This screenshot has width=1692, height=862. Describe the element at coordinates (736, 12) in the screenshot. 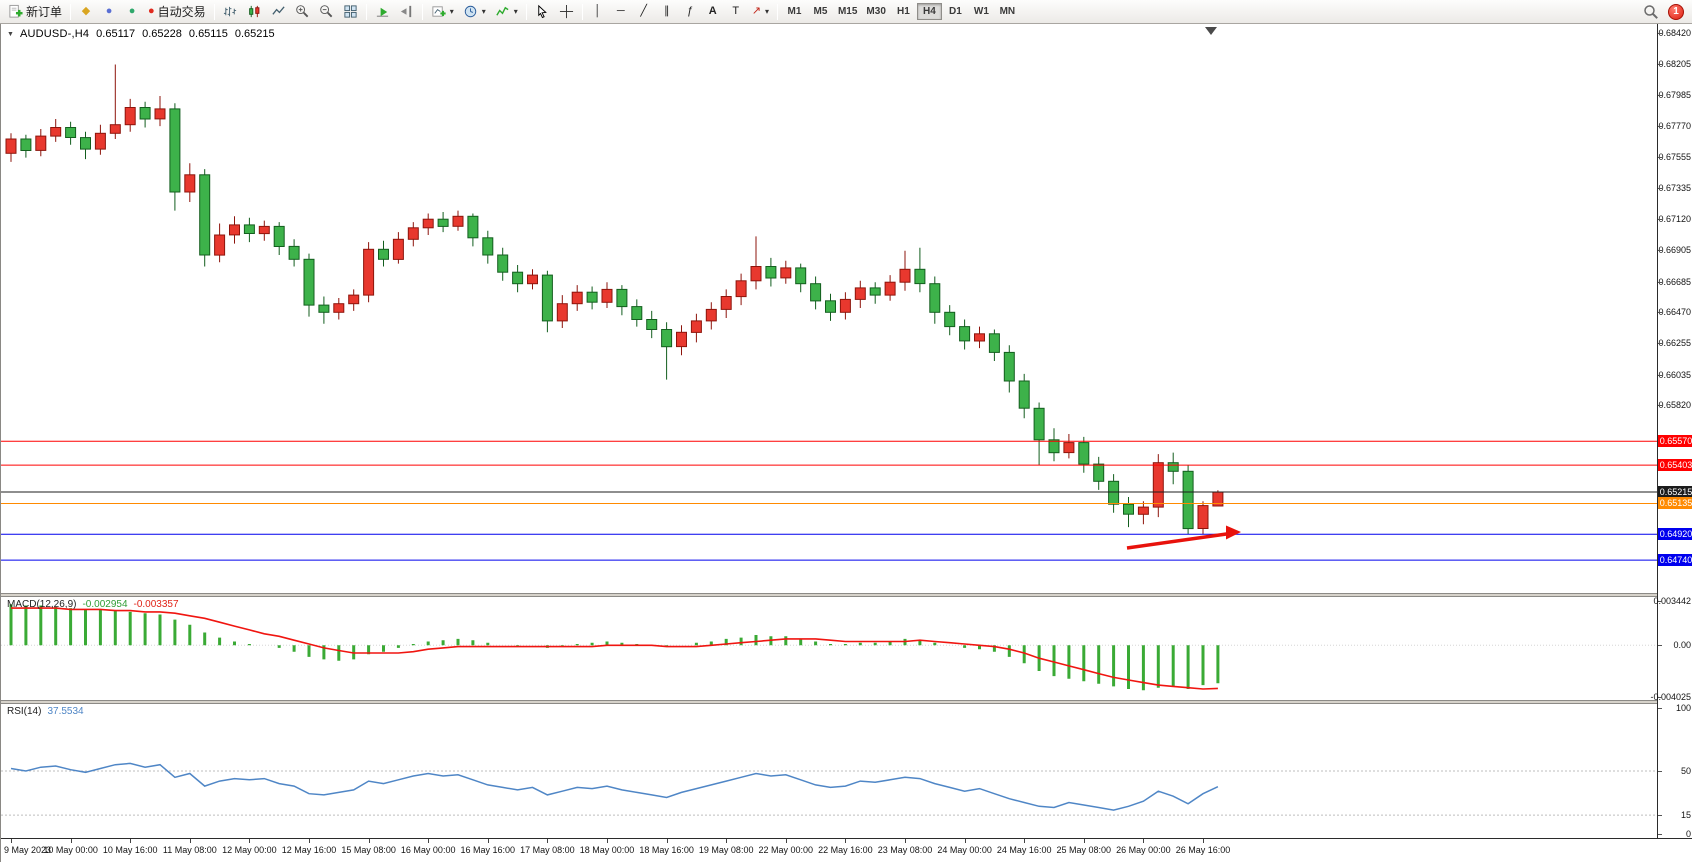

I see `label-tool-button: T` at that location.